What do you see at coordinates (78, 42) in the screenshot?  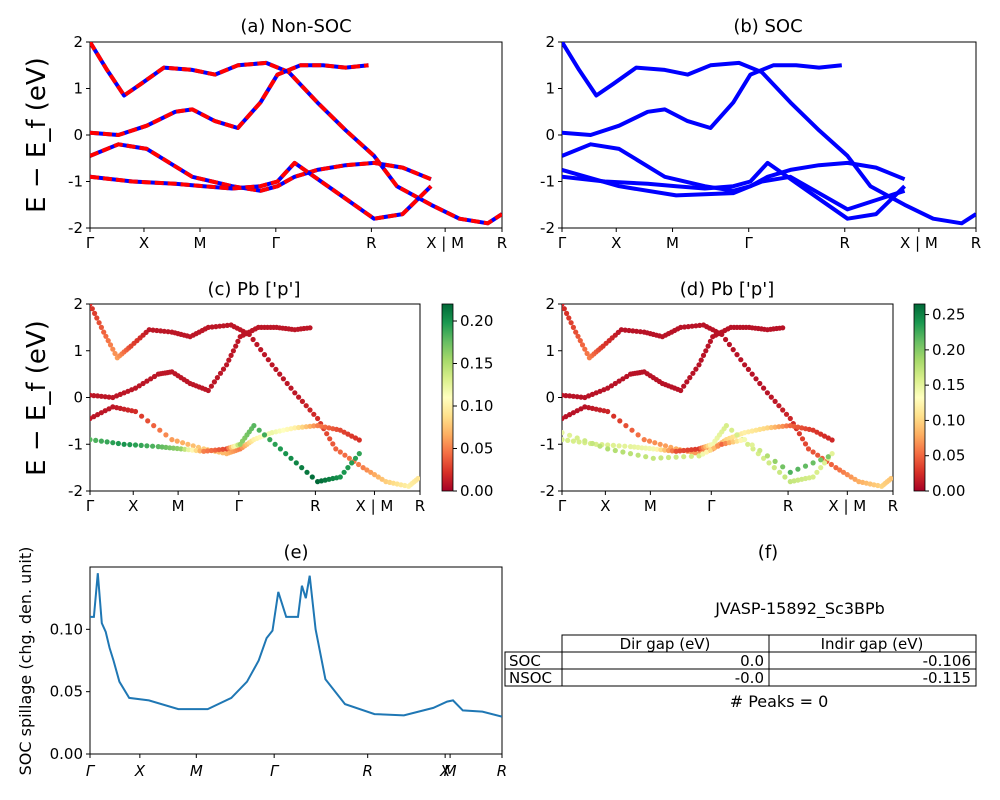 I see `panel-a-ytick-label: 2` at bounding box center [78, 42].